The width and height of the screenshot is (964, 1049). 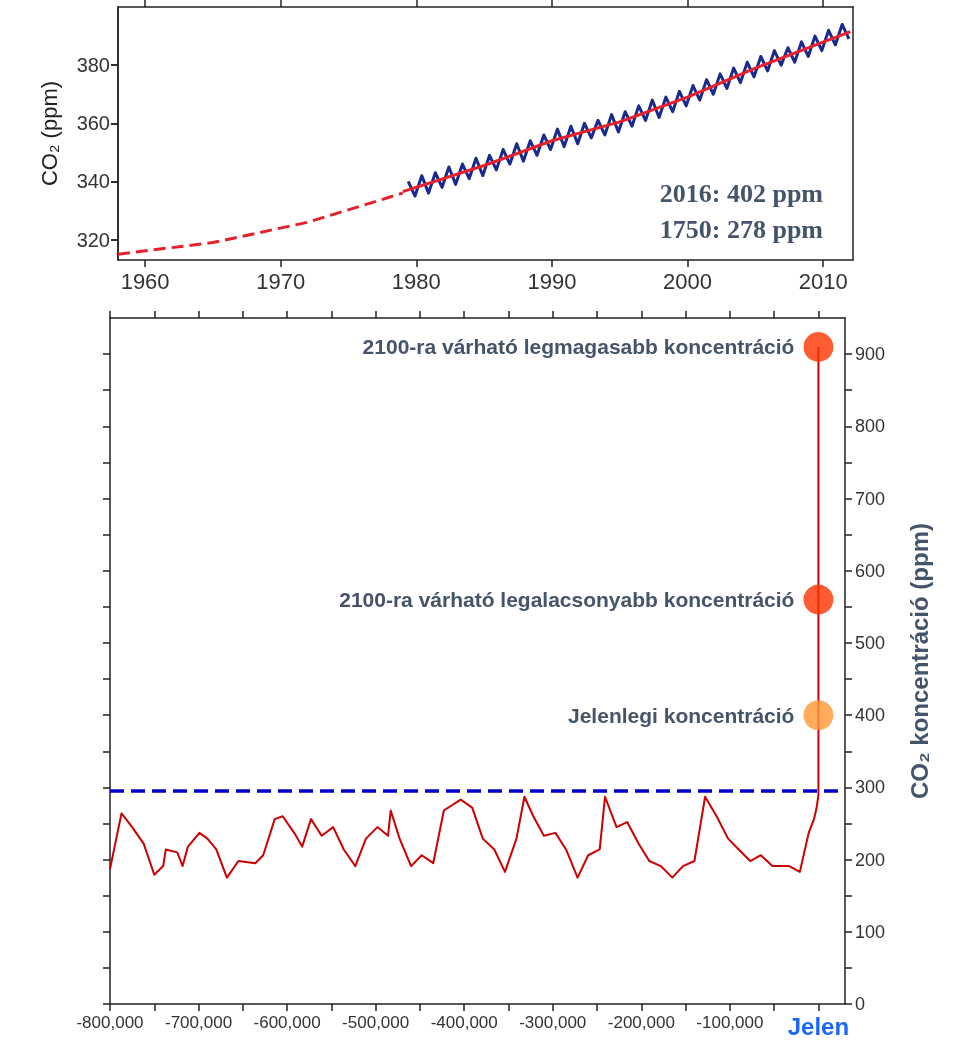 What do you see at coordinates (93, 65) in the screenshot?
I see `y-tick-label: 380` at bounding box center [93, 65].